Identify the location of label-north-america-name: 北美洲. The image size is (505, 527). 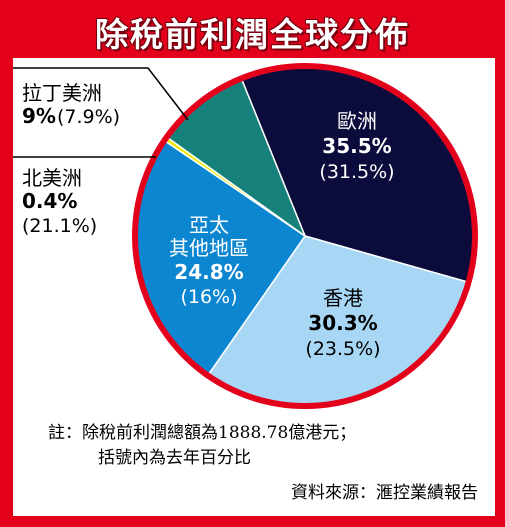
(52, 178).